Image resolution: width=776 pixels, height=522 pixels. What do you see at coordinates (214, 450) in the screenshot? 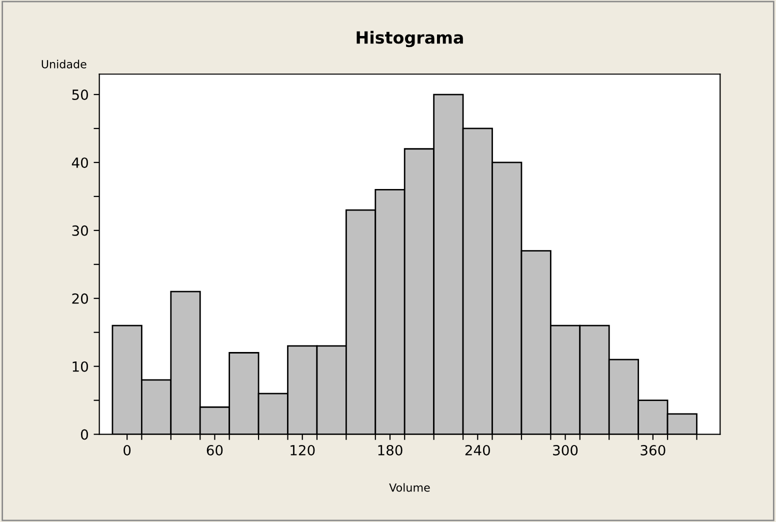
I see `x-tick-label: 60` at bounding box center [214, 450].